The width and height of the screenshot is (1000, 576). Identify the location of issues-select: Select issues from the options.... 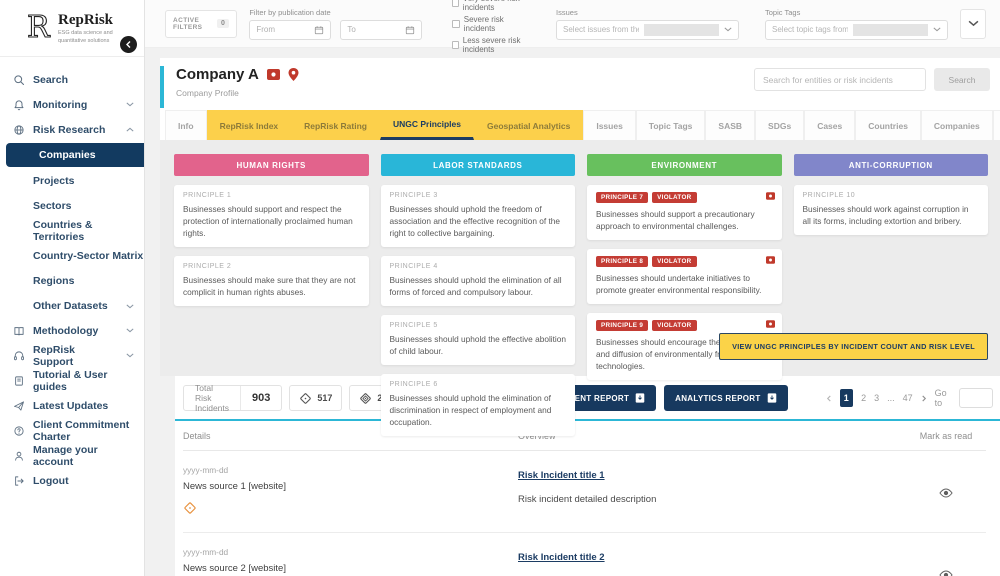
(648, 29).